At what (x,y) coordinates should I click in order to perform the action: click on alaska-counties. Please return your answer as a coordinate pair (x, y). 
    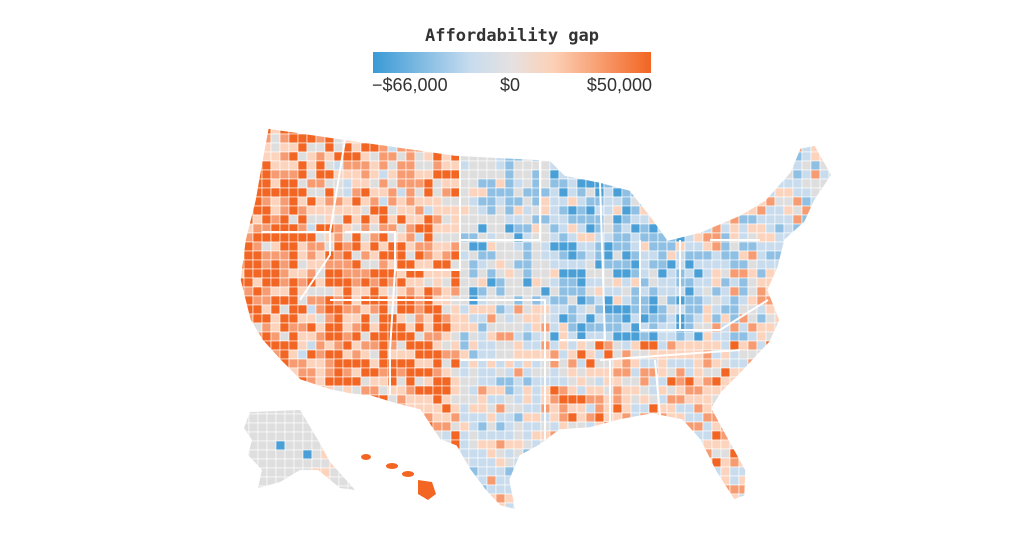
    Looking at the image, I should click on (299, 450).